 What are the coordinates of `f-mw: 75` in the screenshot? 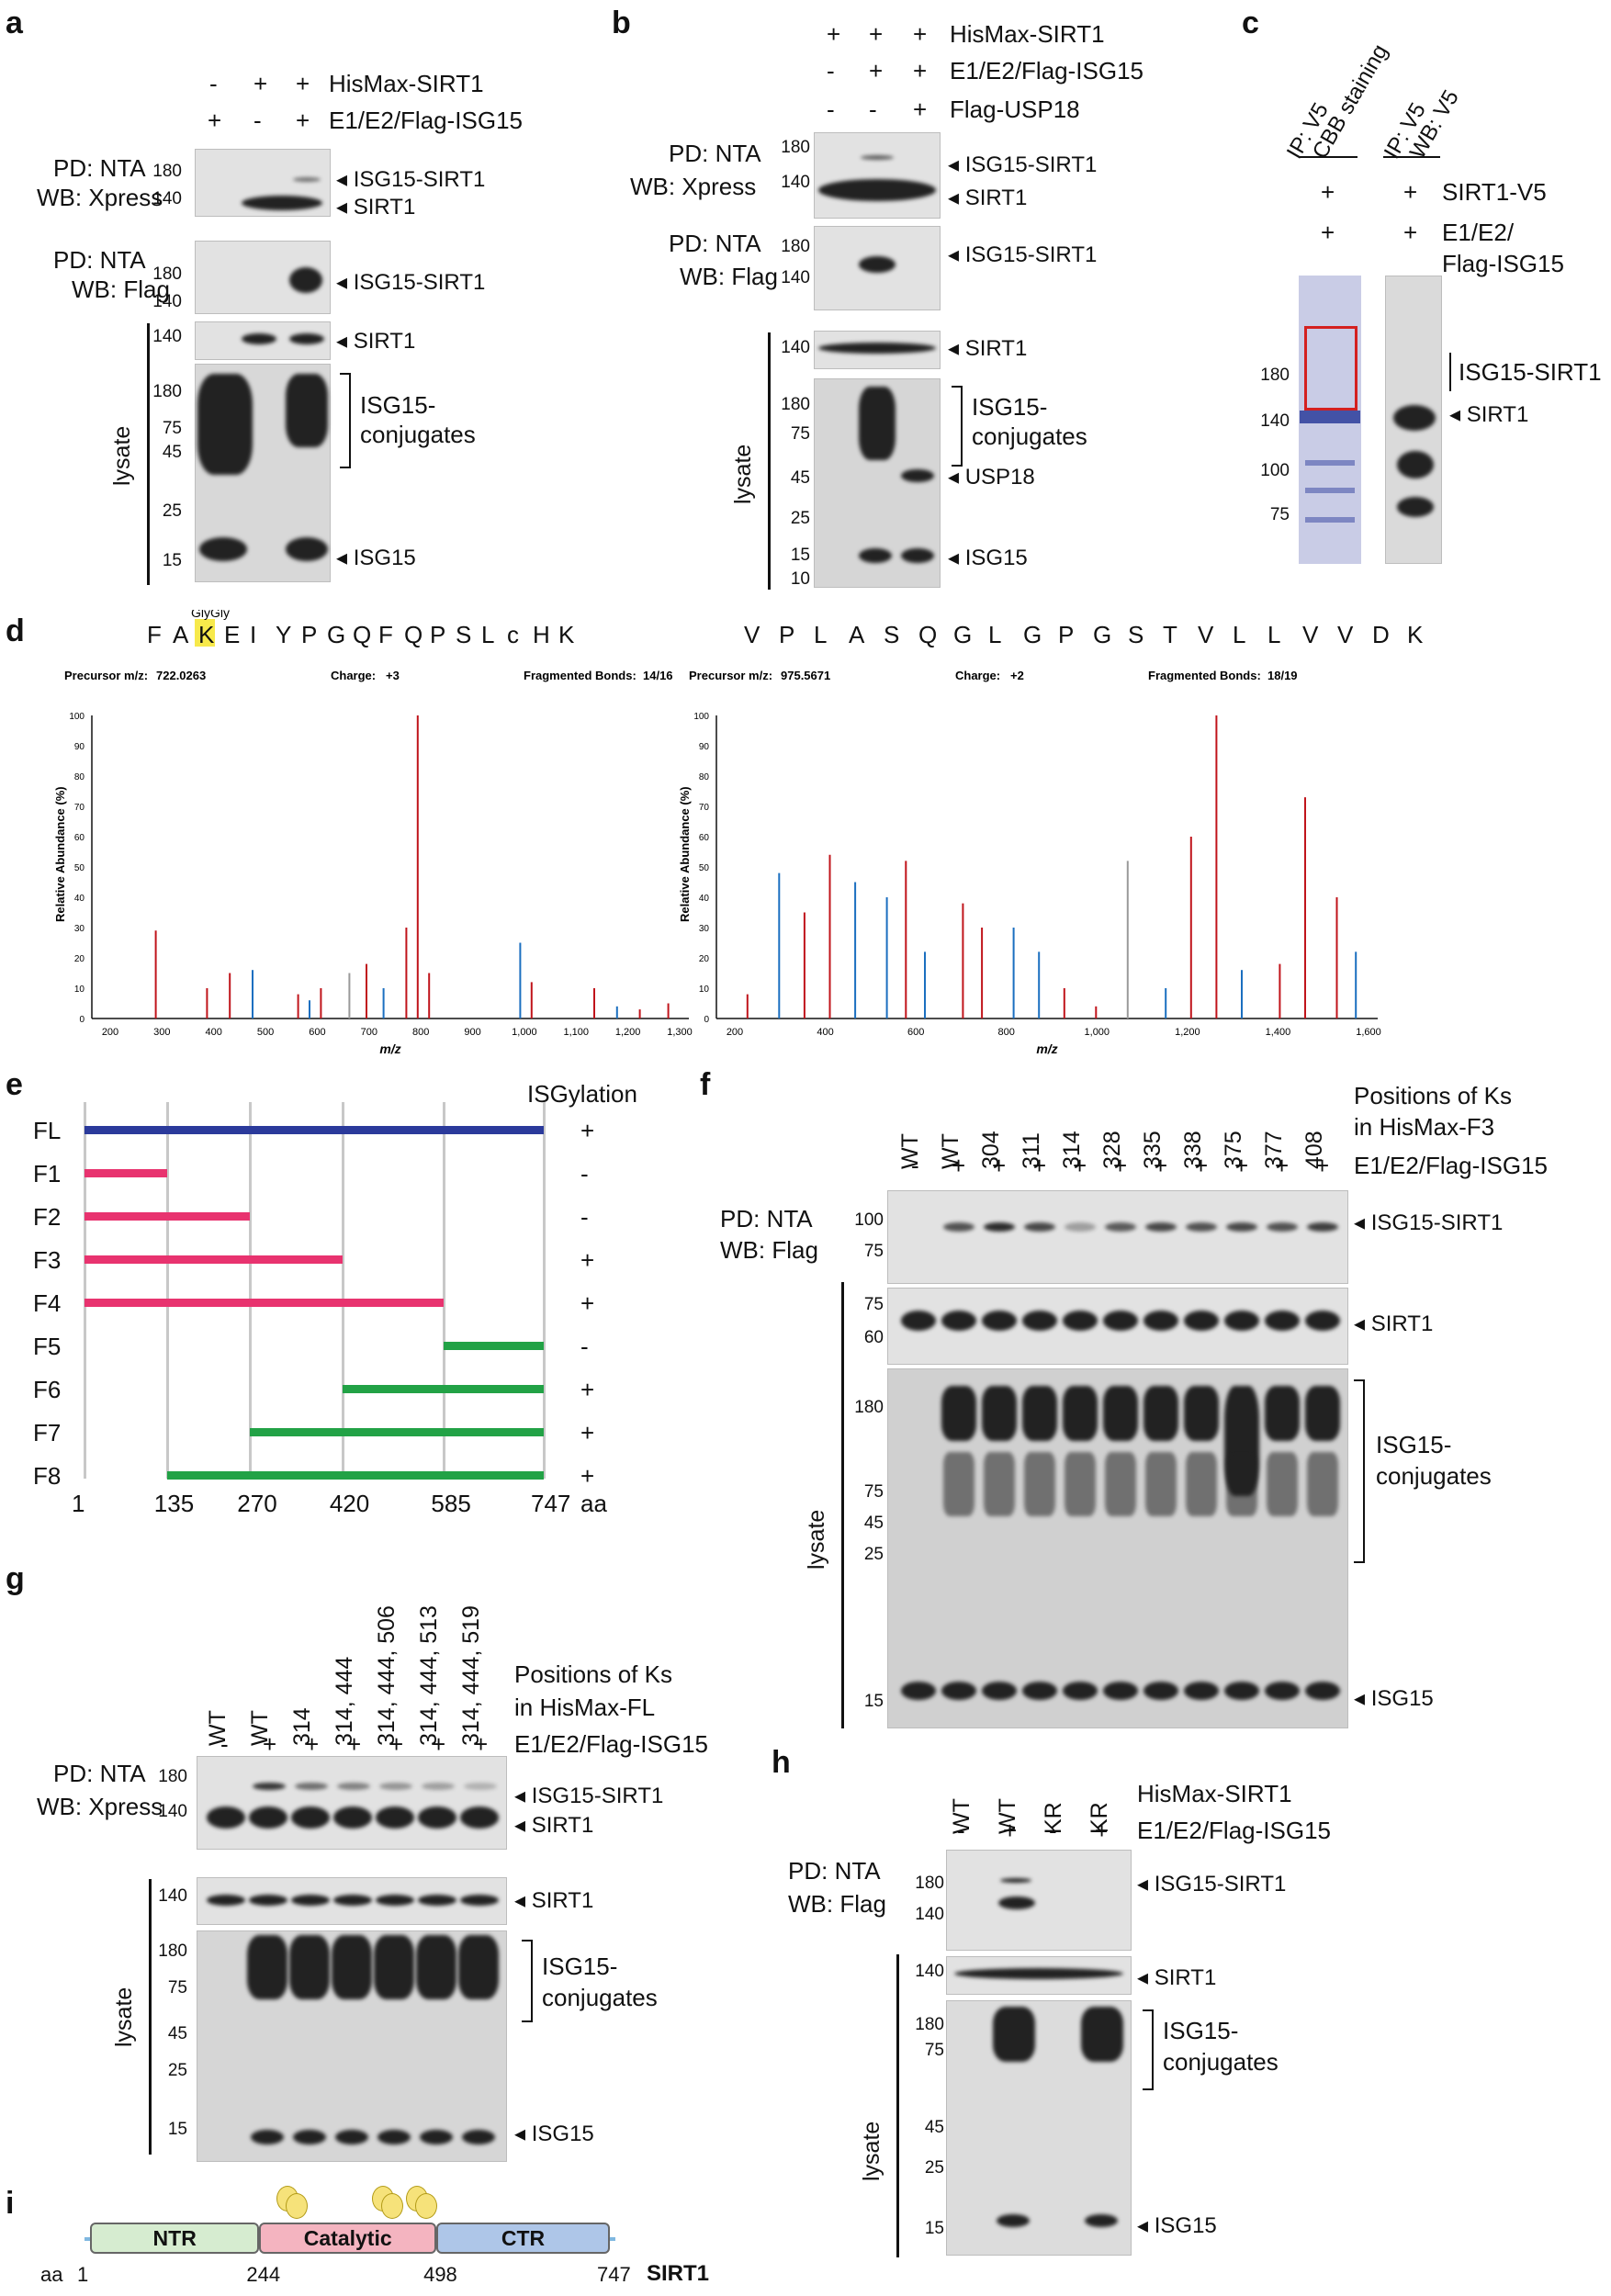 It's located at (874, 1304).